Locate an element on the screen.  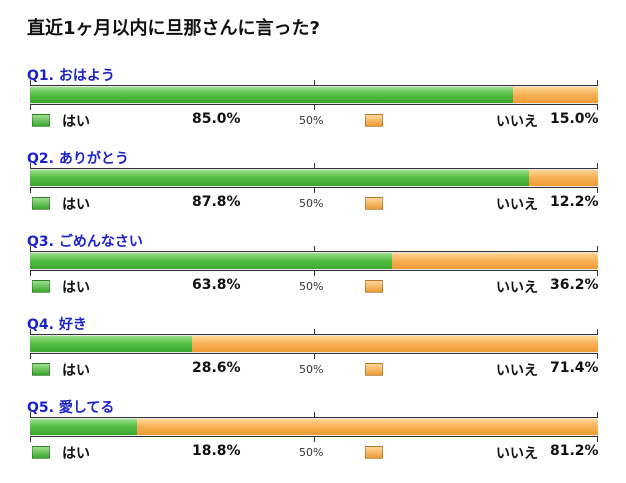
legend-row: はい 18.8% 50% いいえ 81.2% is located at coordinates (313, 453).